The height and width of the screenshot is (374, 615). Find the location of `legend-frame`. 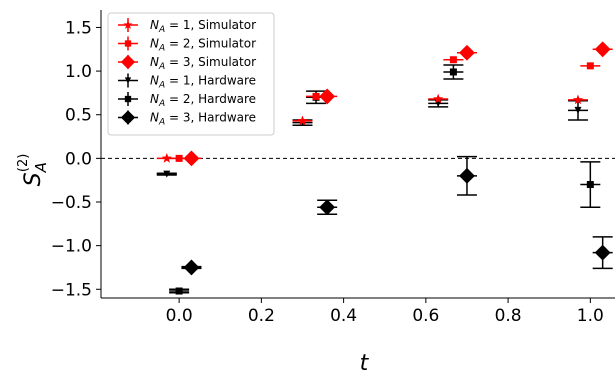

legend-frame is located at coordinates (191, 74).